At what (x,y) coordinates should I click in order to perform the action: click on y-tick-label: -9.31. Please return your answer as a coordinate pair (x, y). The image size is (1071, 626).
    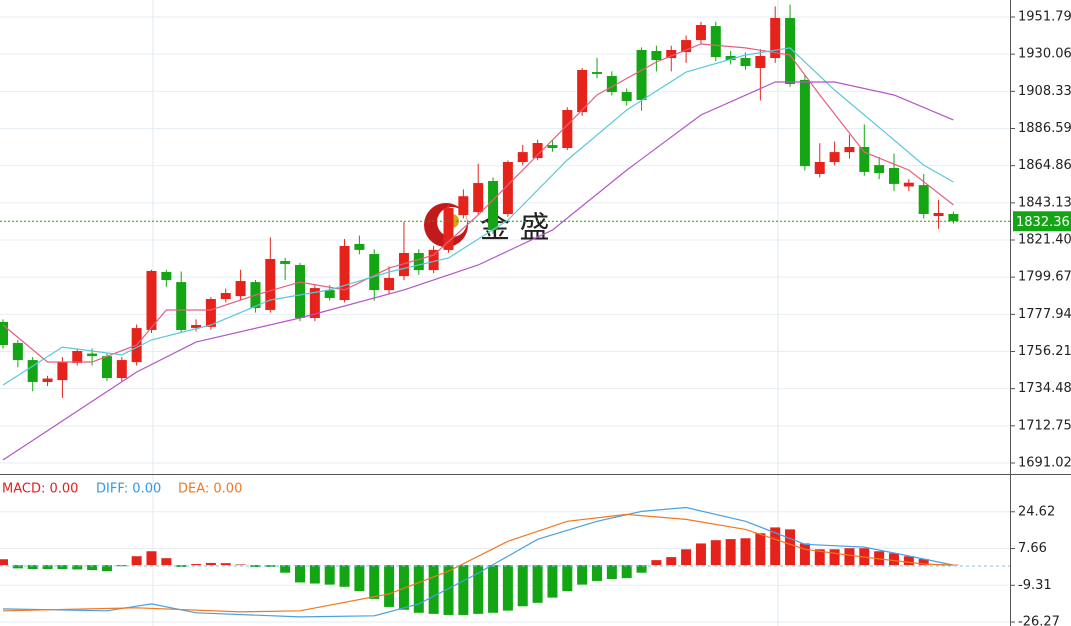
    Looking at the image, I should click on (1035, 585).